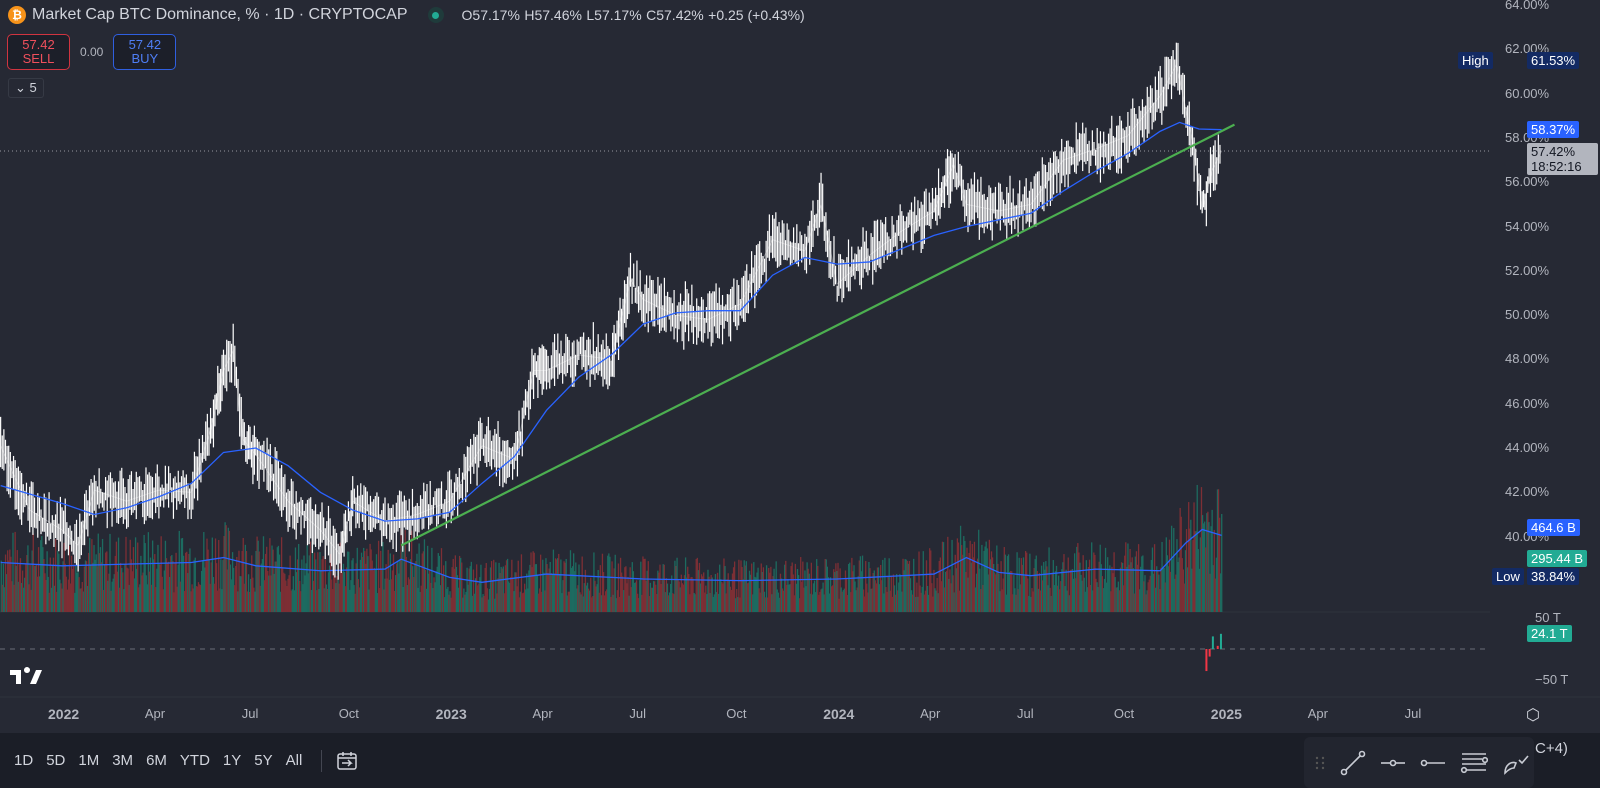 The width and height of the screenshot is (1600, 788). I want to click on fib-retracement-tool-icon, so click(1474, 763).